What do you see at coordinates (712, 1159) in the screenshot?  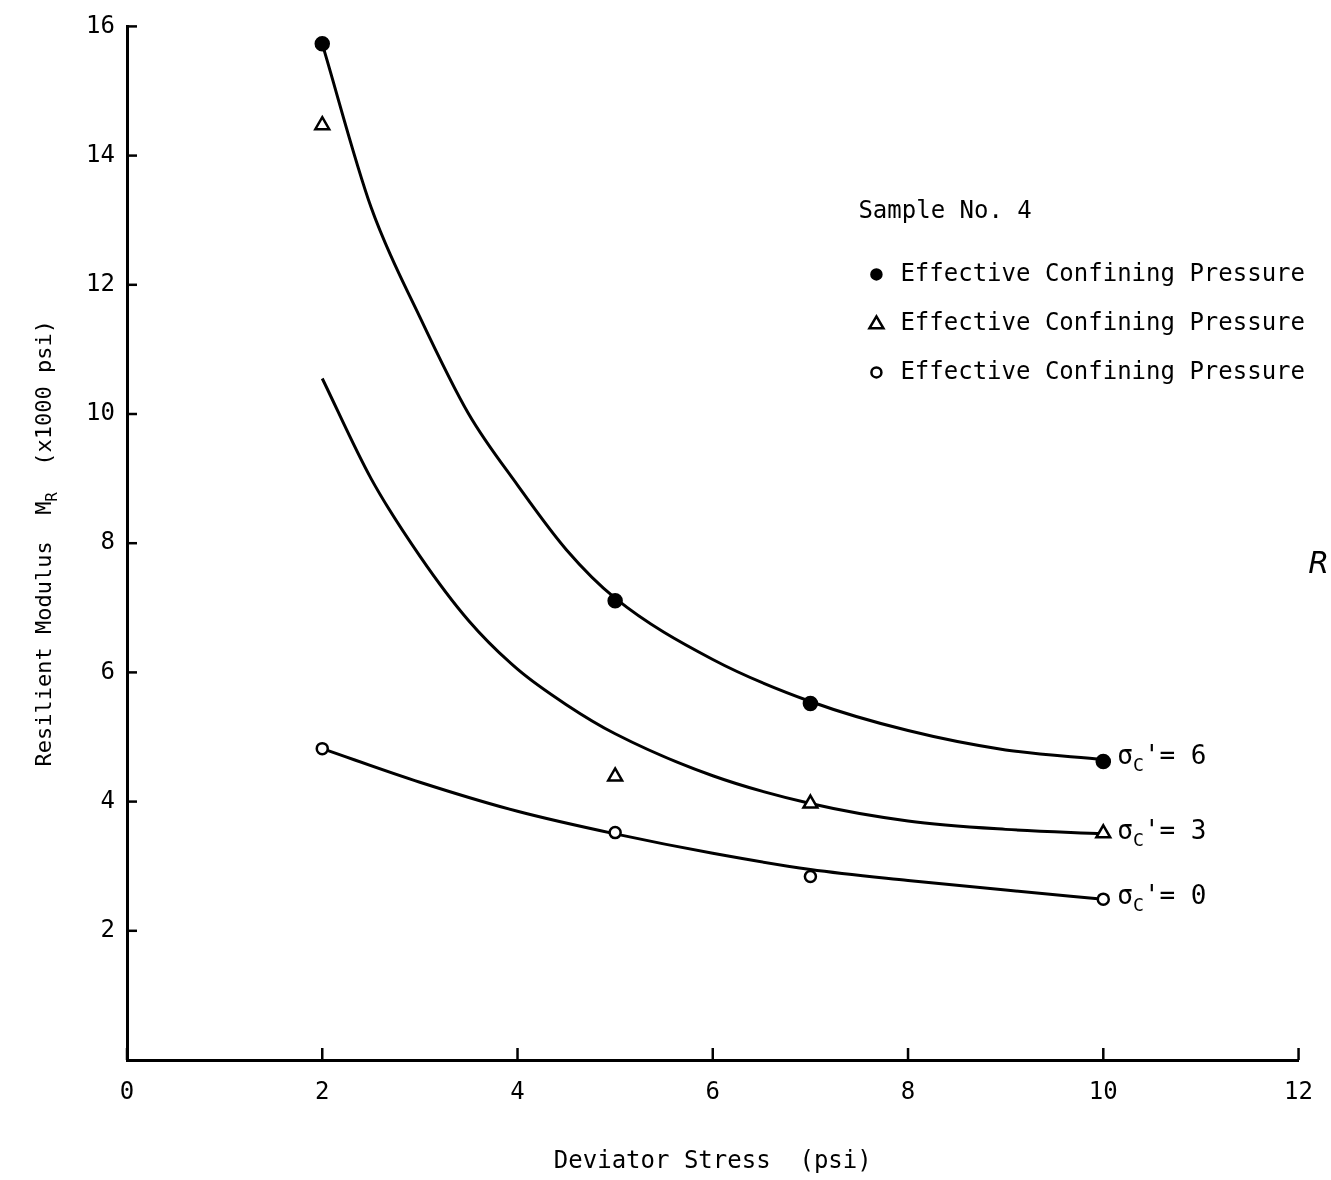 I see `x-axis-title: Deviator Stress (psi)` at bounding box center [712, 1159].